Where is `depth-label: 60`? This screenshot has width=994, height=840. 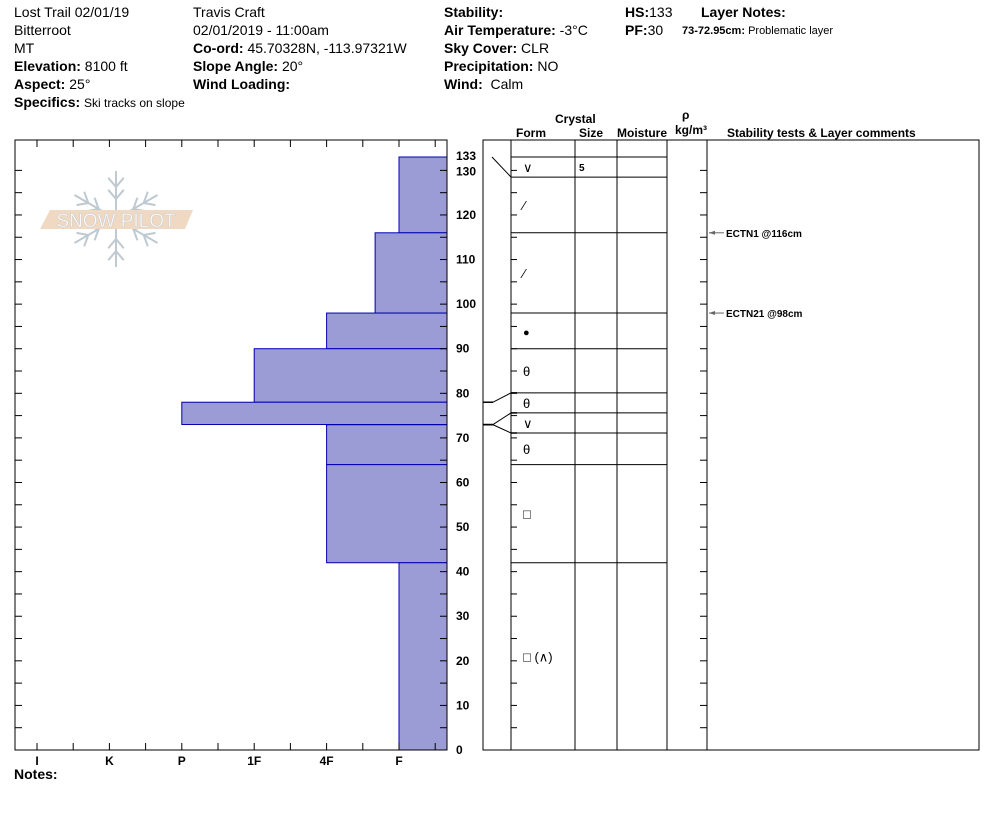 depth-label: 60 is located at coordinates (463, 482).